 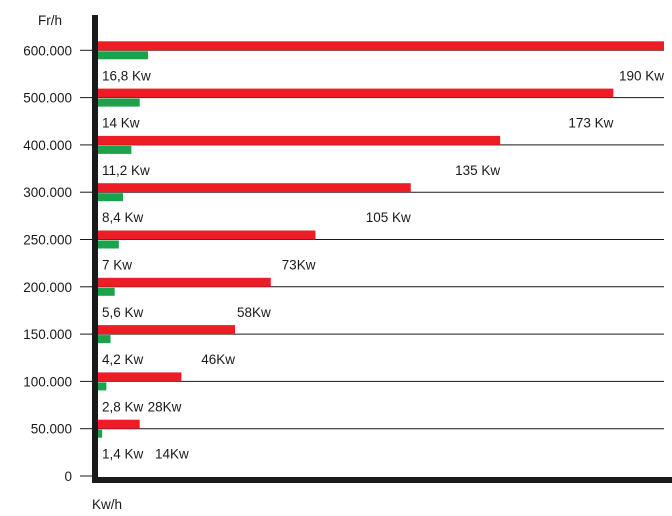 I want to click on data-label-green: 7 Kw, so click(x=117, y=265).